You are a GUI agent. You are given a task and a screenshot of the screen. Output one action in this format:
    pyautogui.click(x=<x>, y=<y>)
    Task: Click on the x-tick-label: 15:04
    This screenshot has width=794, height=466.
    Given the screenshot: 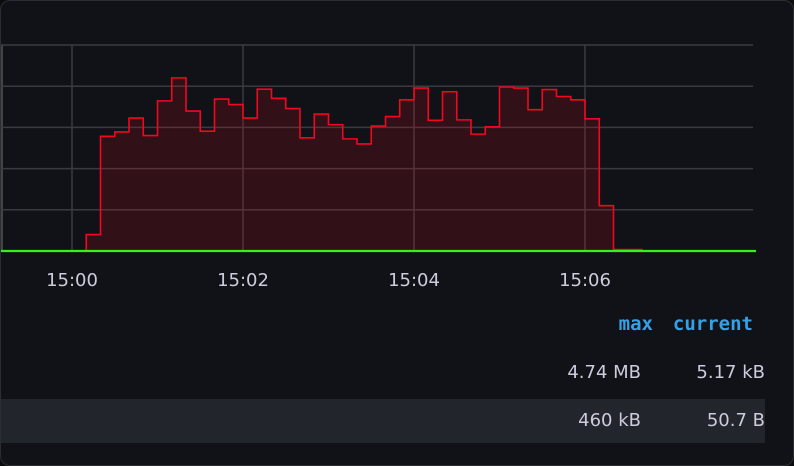 What is the action you would take?
    pyautogui.click(x=414, y=280)
    